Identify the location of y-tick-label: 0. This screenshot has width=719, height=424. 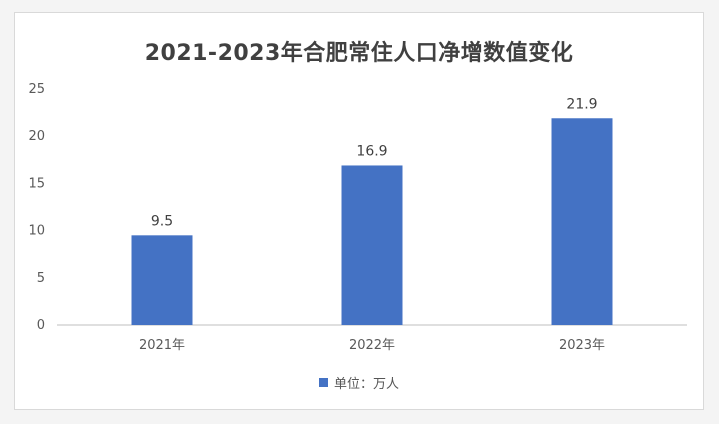
(41, 325).